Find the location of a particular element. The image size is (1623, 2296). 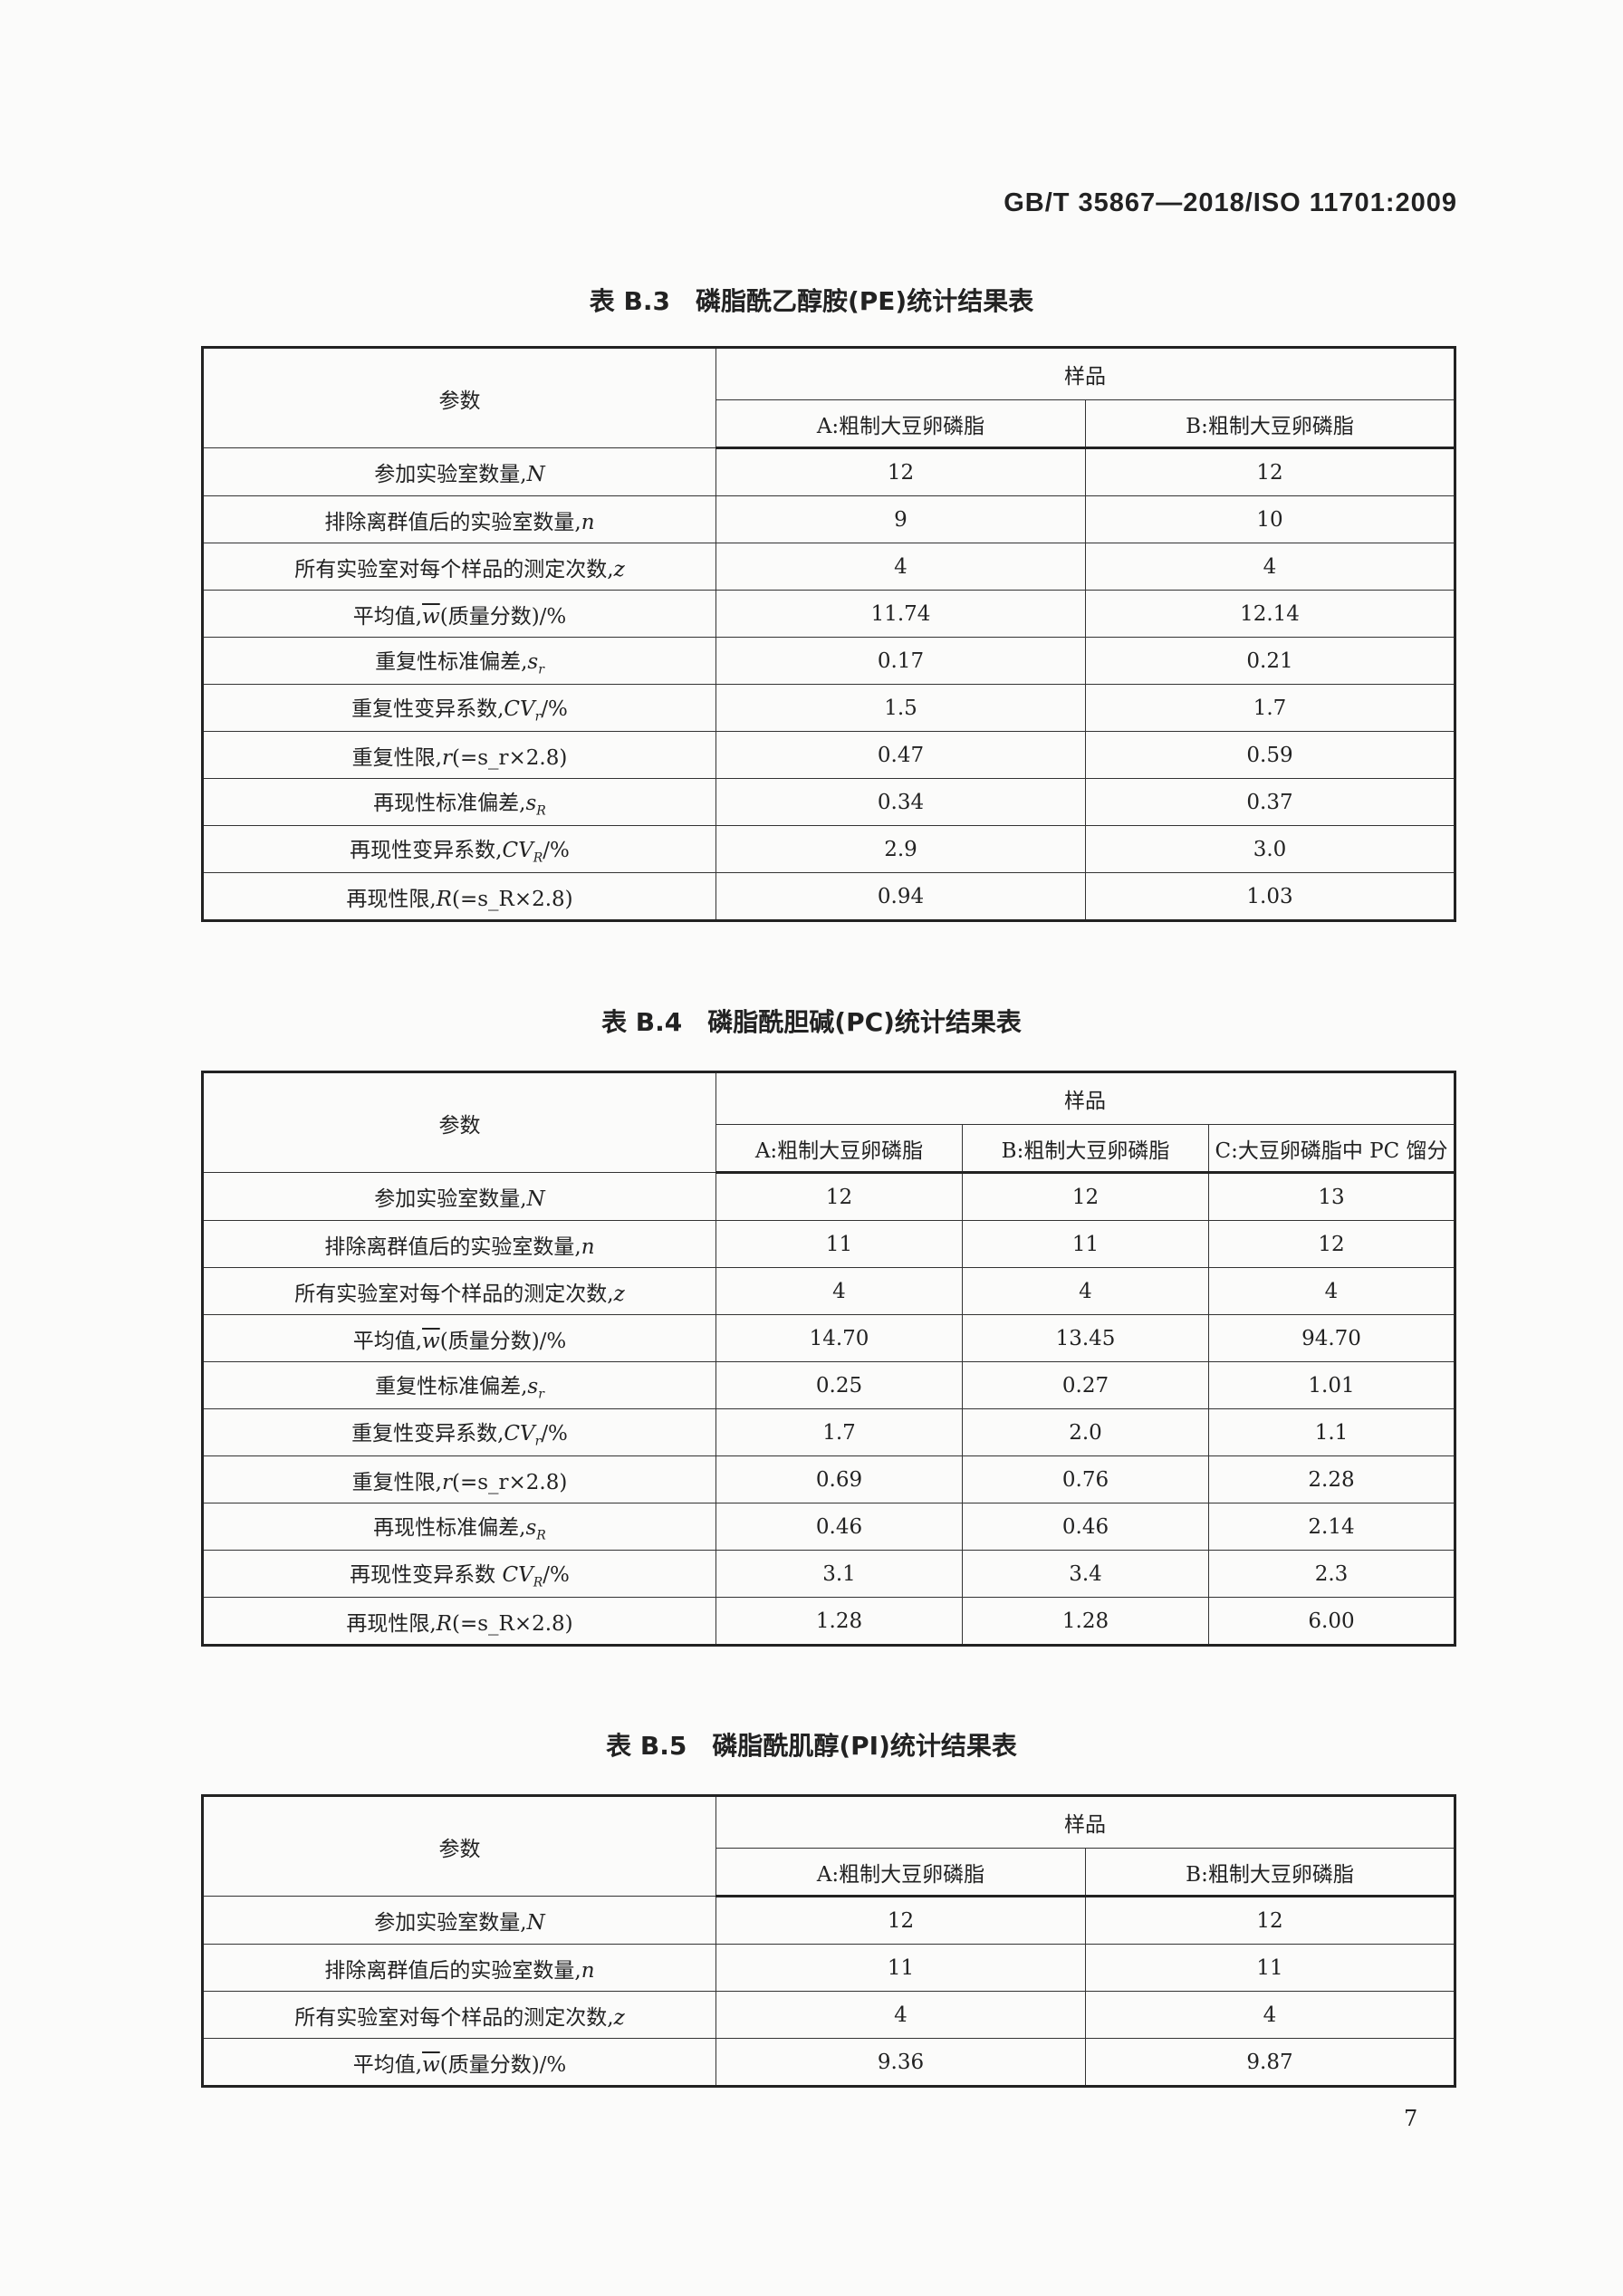

table-row: 重复性限,r(=s_r×2.8) 0.47 0.59 is located at coordinates (828, 755).